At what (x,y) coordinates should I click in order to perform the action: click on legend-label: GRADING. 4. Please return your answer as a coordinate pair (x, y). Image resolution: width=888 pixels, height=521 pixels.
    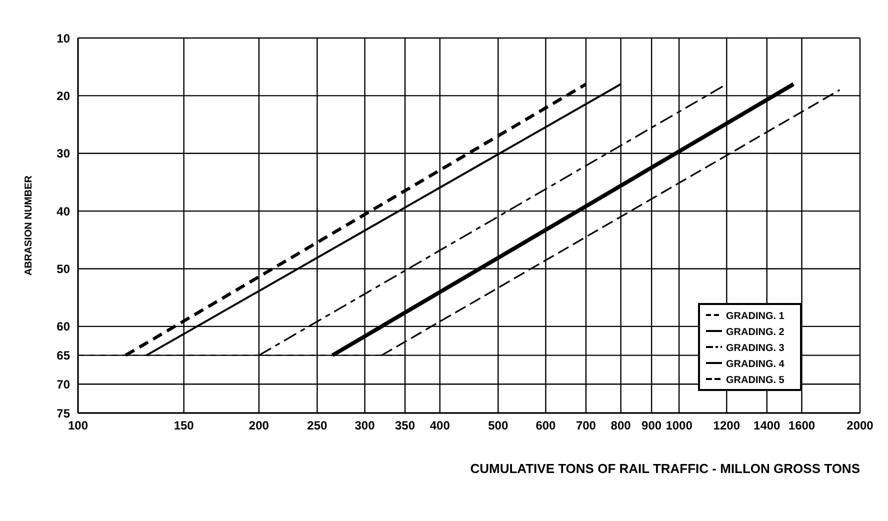
    Looking at the image, I should click on (755, 364).